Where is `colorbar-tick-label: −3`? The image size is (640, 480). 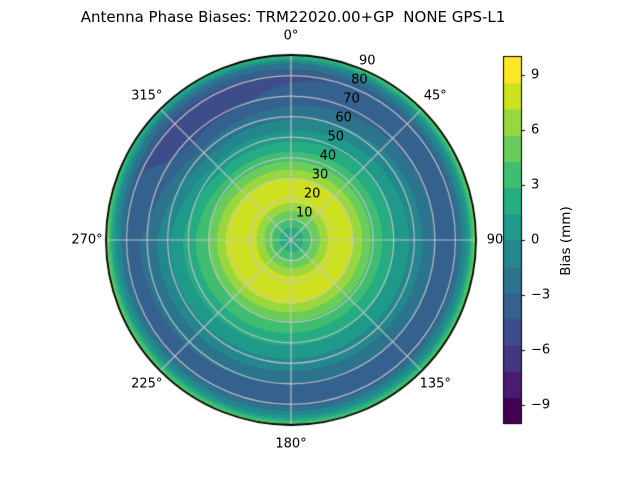
colorbar-tick-label: −3 is located at coordinates (541, 295).